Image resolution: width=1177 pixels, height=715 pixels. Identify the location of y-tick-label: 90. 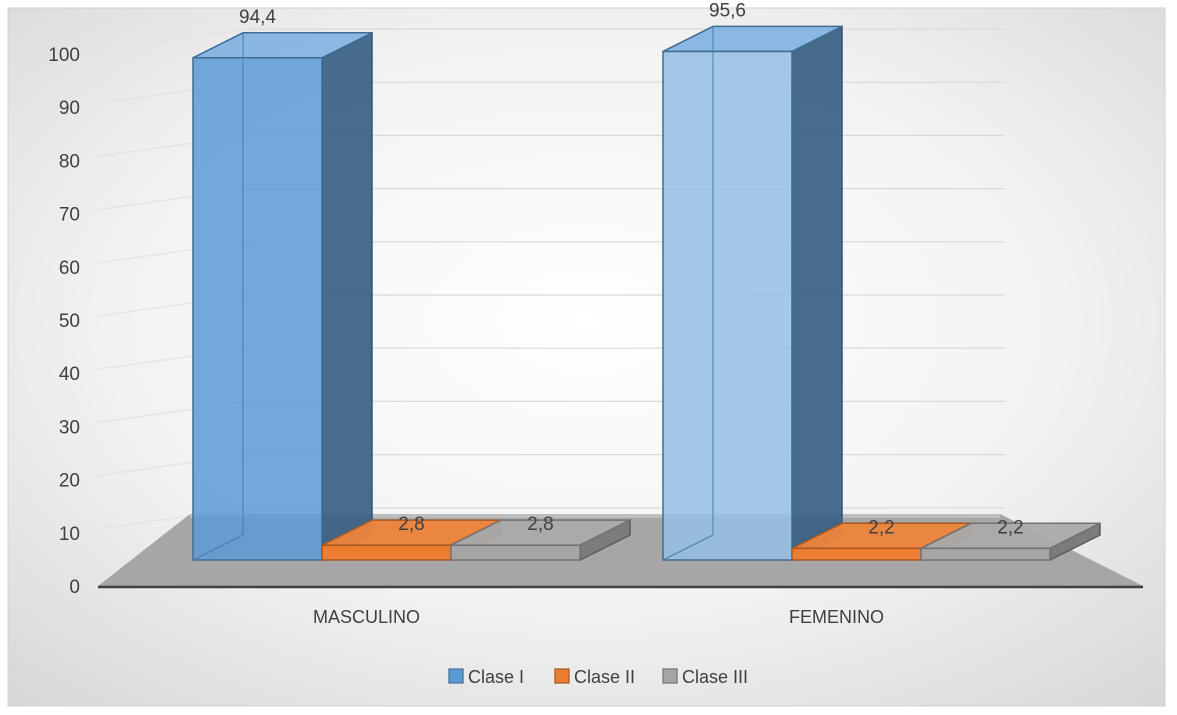
(69, 108).